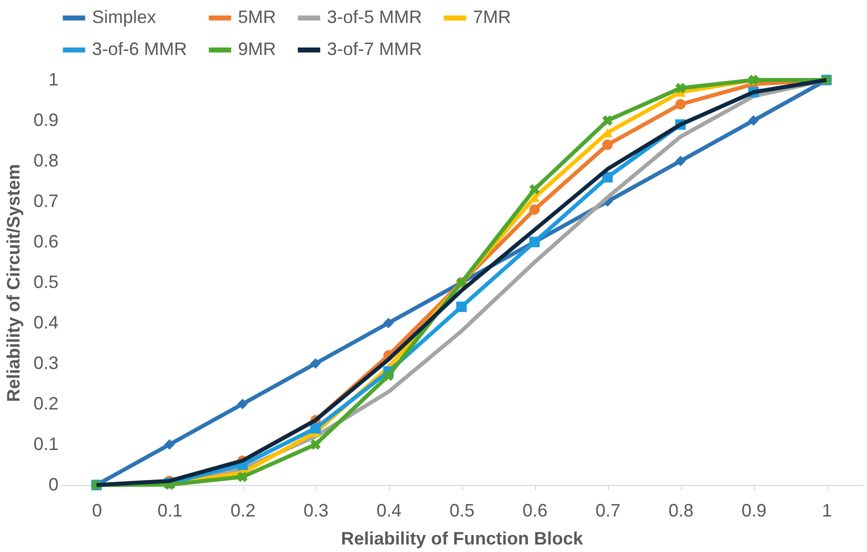 The width and height of the screenshot is (867, 552). What do you see at coordinates (374, 17) in the screenshot?
I see `legend-label: 3-of-5 MMR` at bounding box center [374, 17].